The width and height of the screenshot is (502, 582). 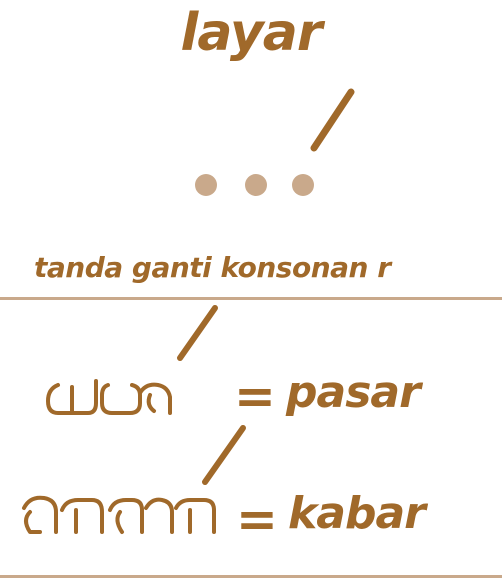 What do you see at coordinates (353, 392) in the screenshot?
I see `example-word-1: pasar` at bounding box center [353, 392].